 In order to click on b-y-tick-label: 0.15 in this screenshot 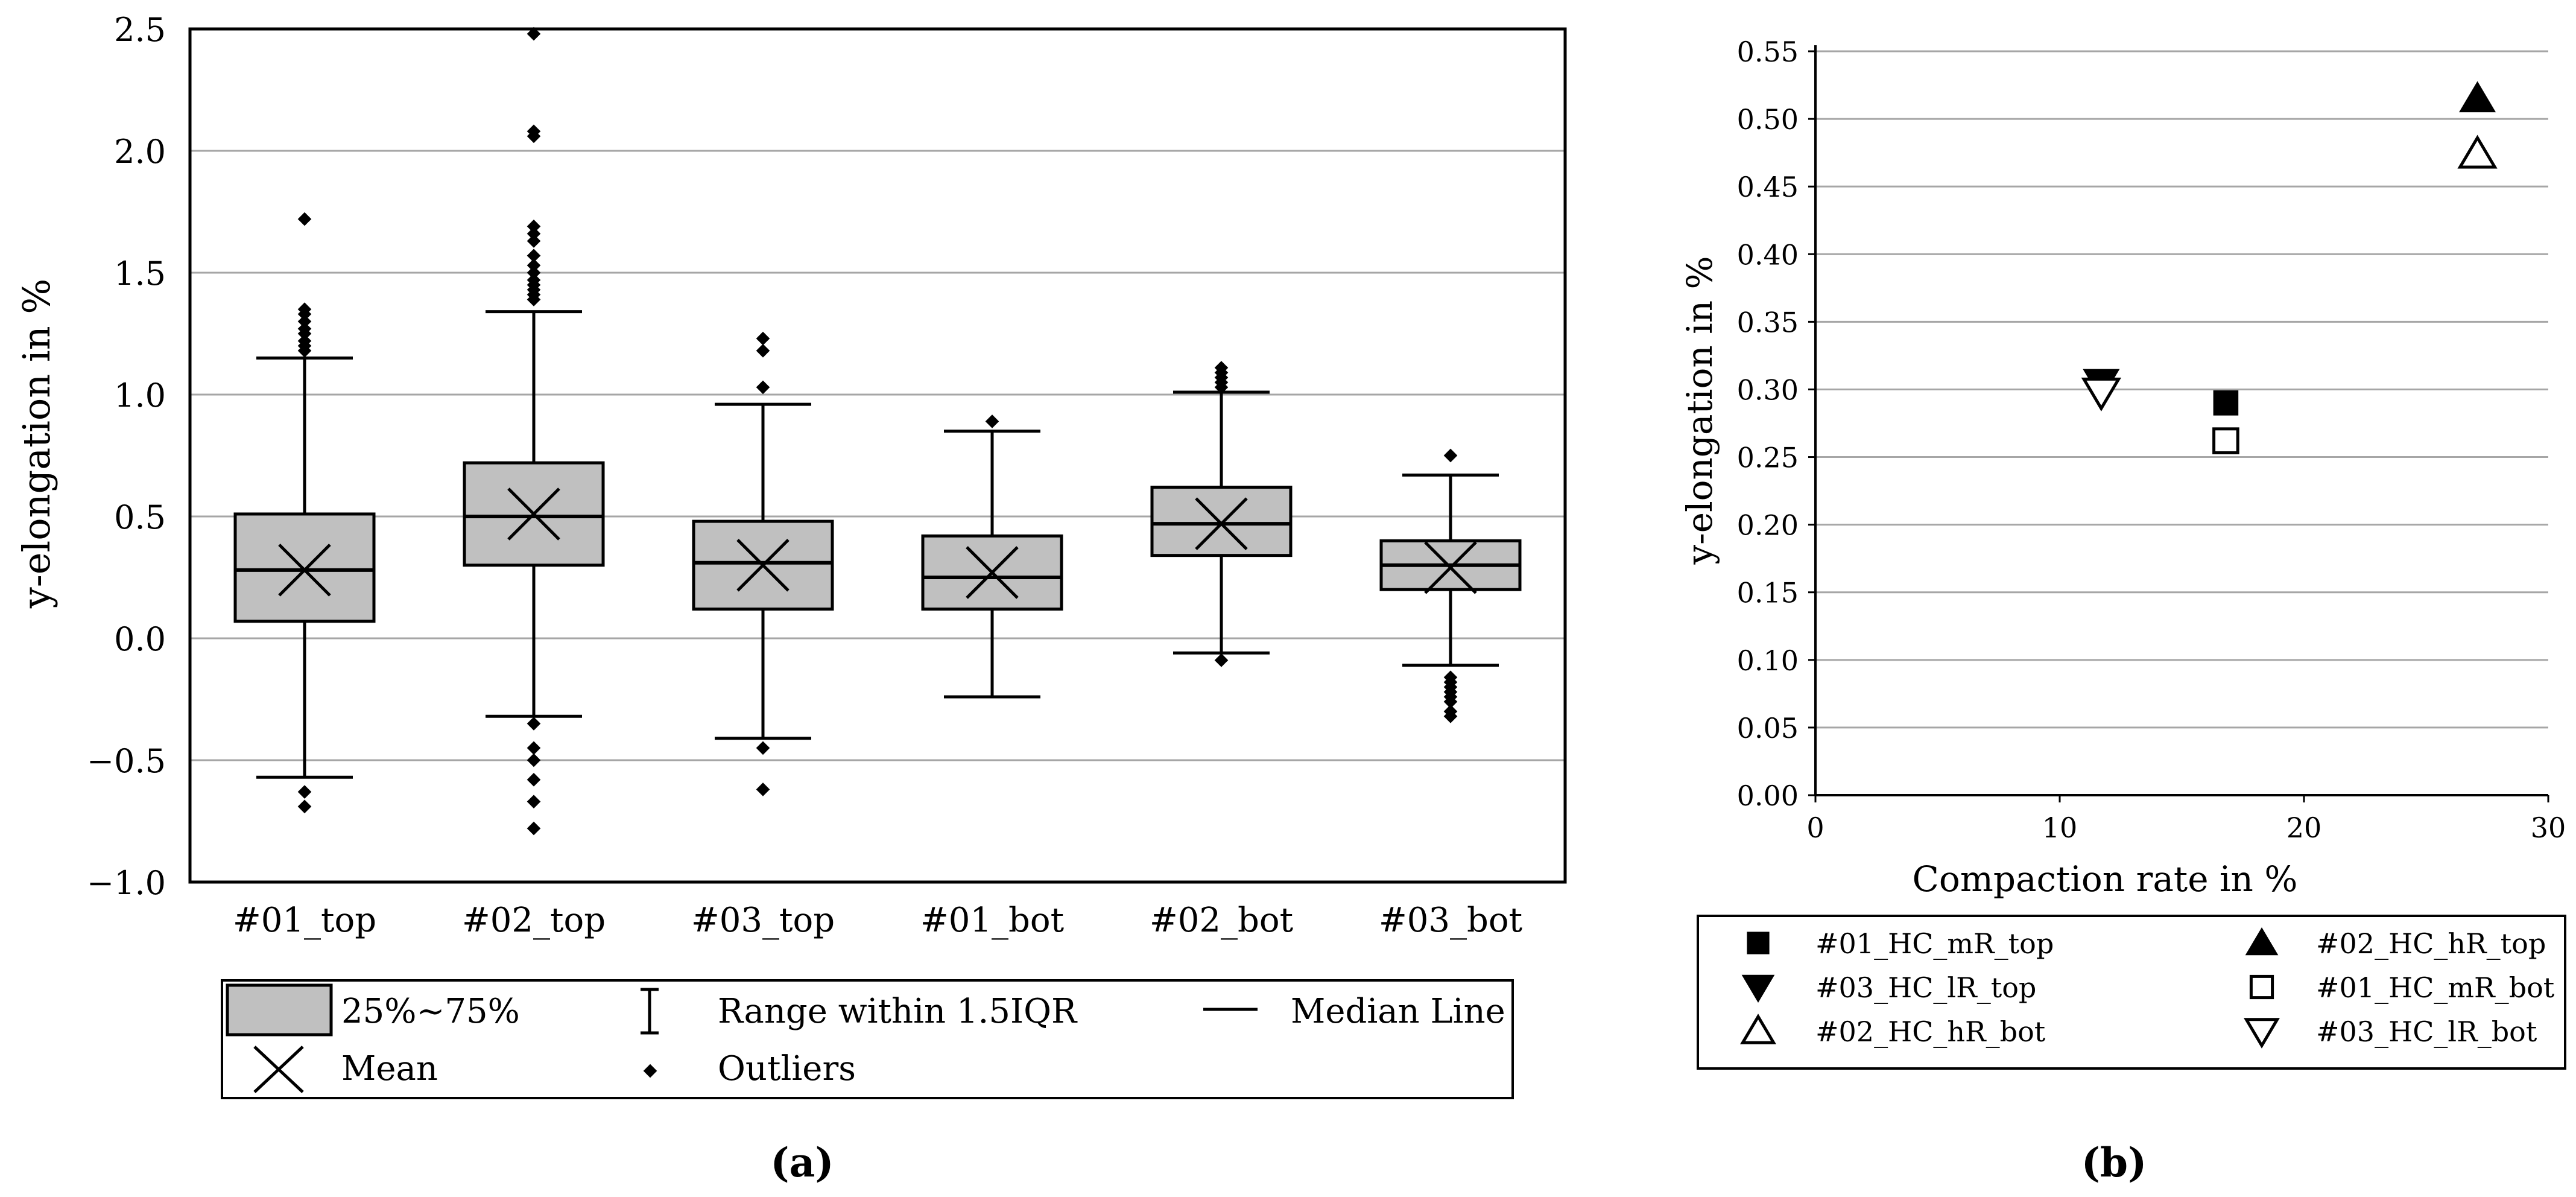, I will do `click(1768, 593)`.